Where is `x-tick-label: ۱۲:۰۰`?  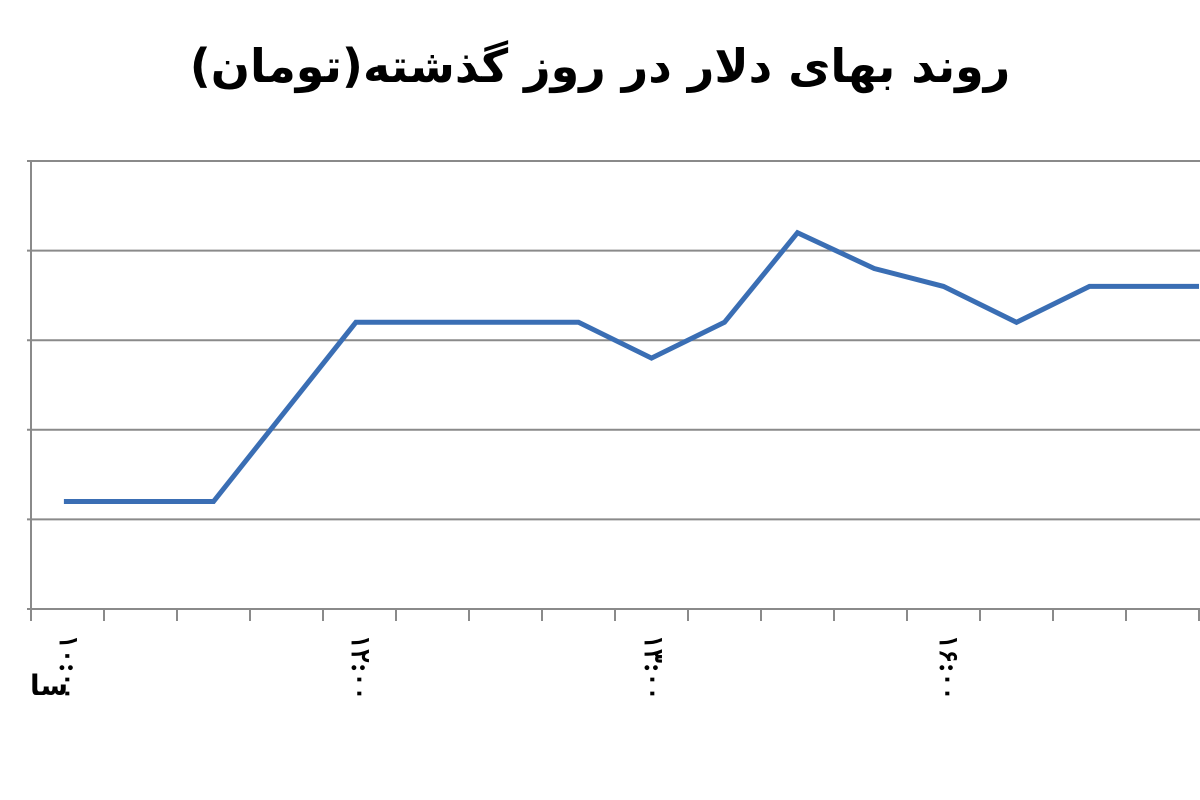
x-tick-label: ۱۲:۰۰ is located at coordinates (360, 667).